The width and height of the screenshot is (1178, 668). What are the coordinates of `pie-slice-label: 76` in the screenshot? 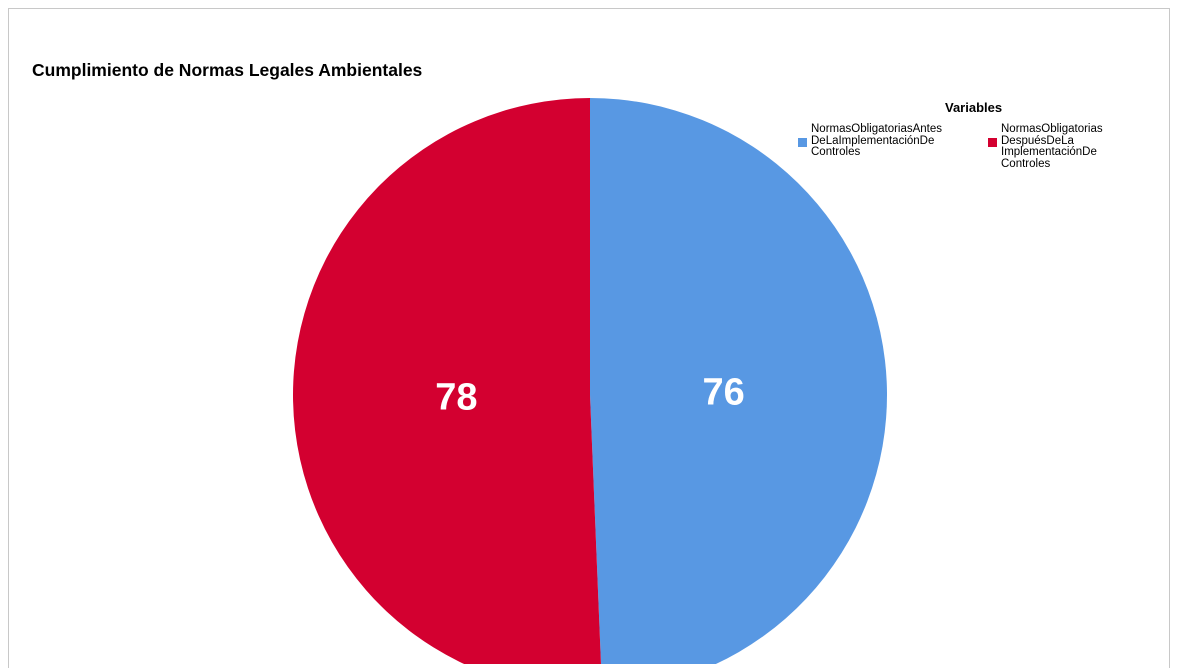 It's located at (723, 392).